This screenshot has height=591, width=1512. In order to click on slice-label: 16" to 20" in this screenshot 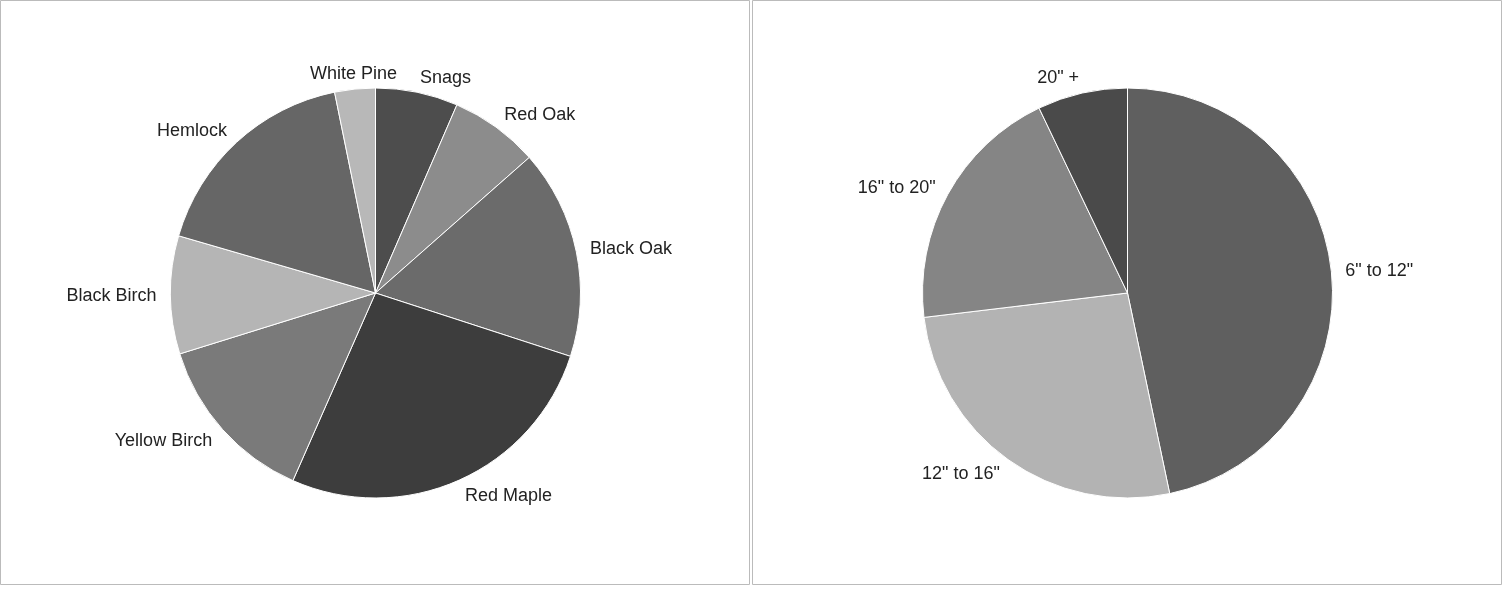, I will do `click(896, 186)`.